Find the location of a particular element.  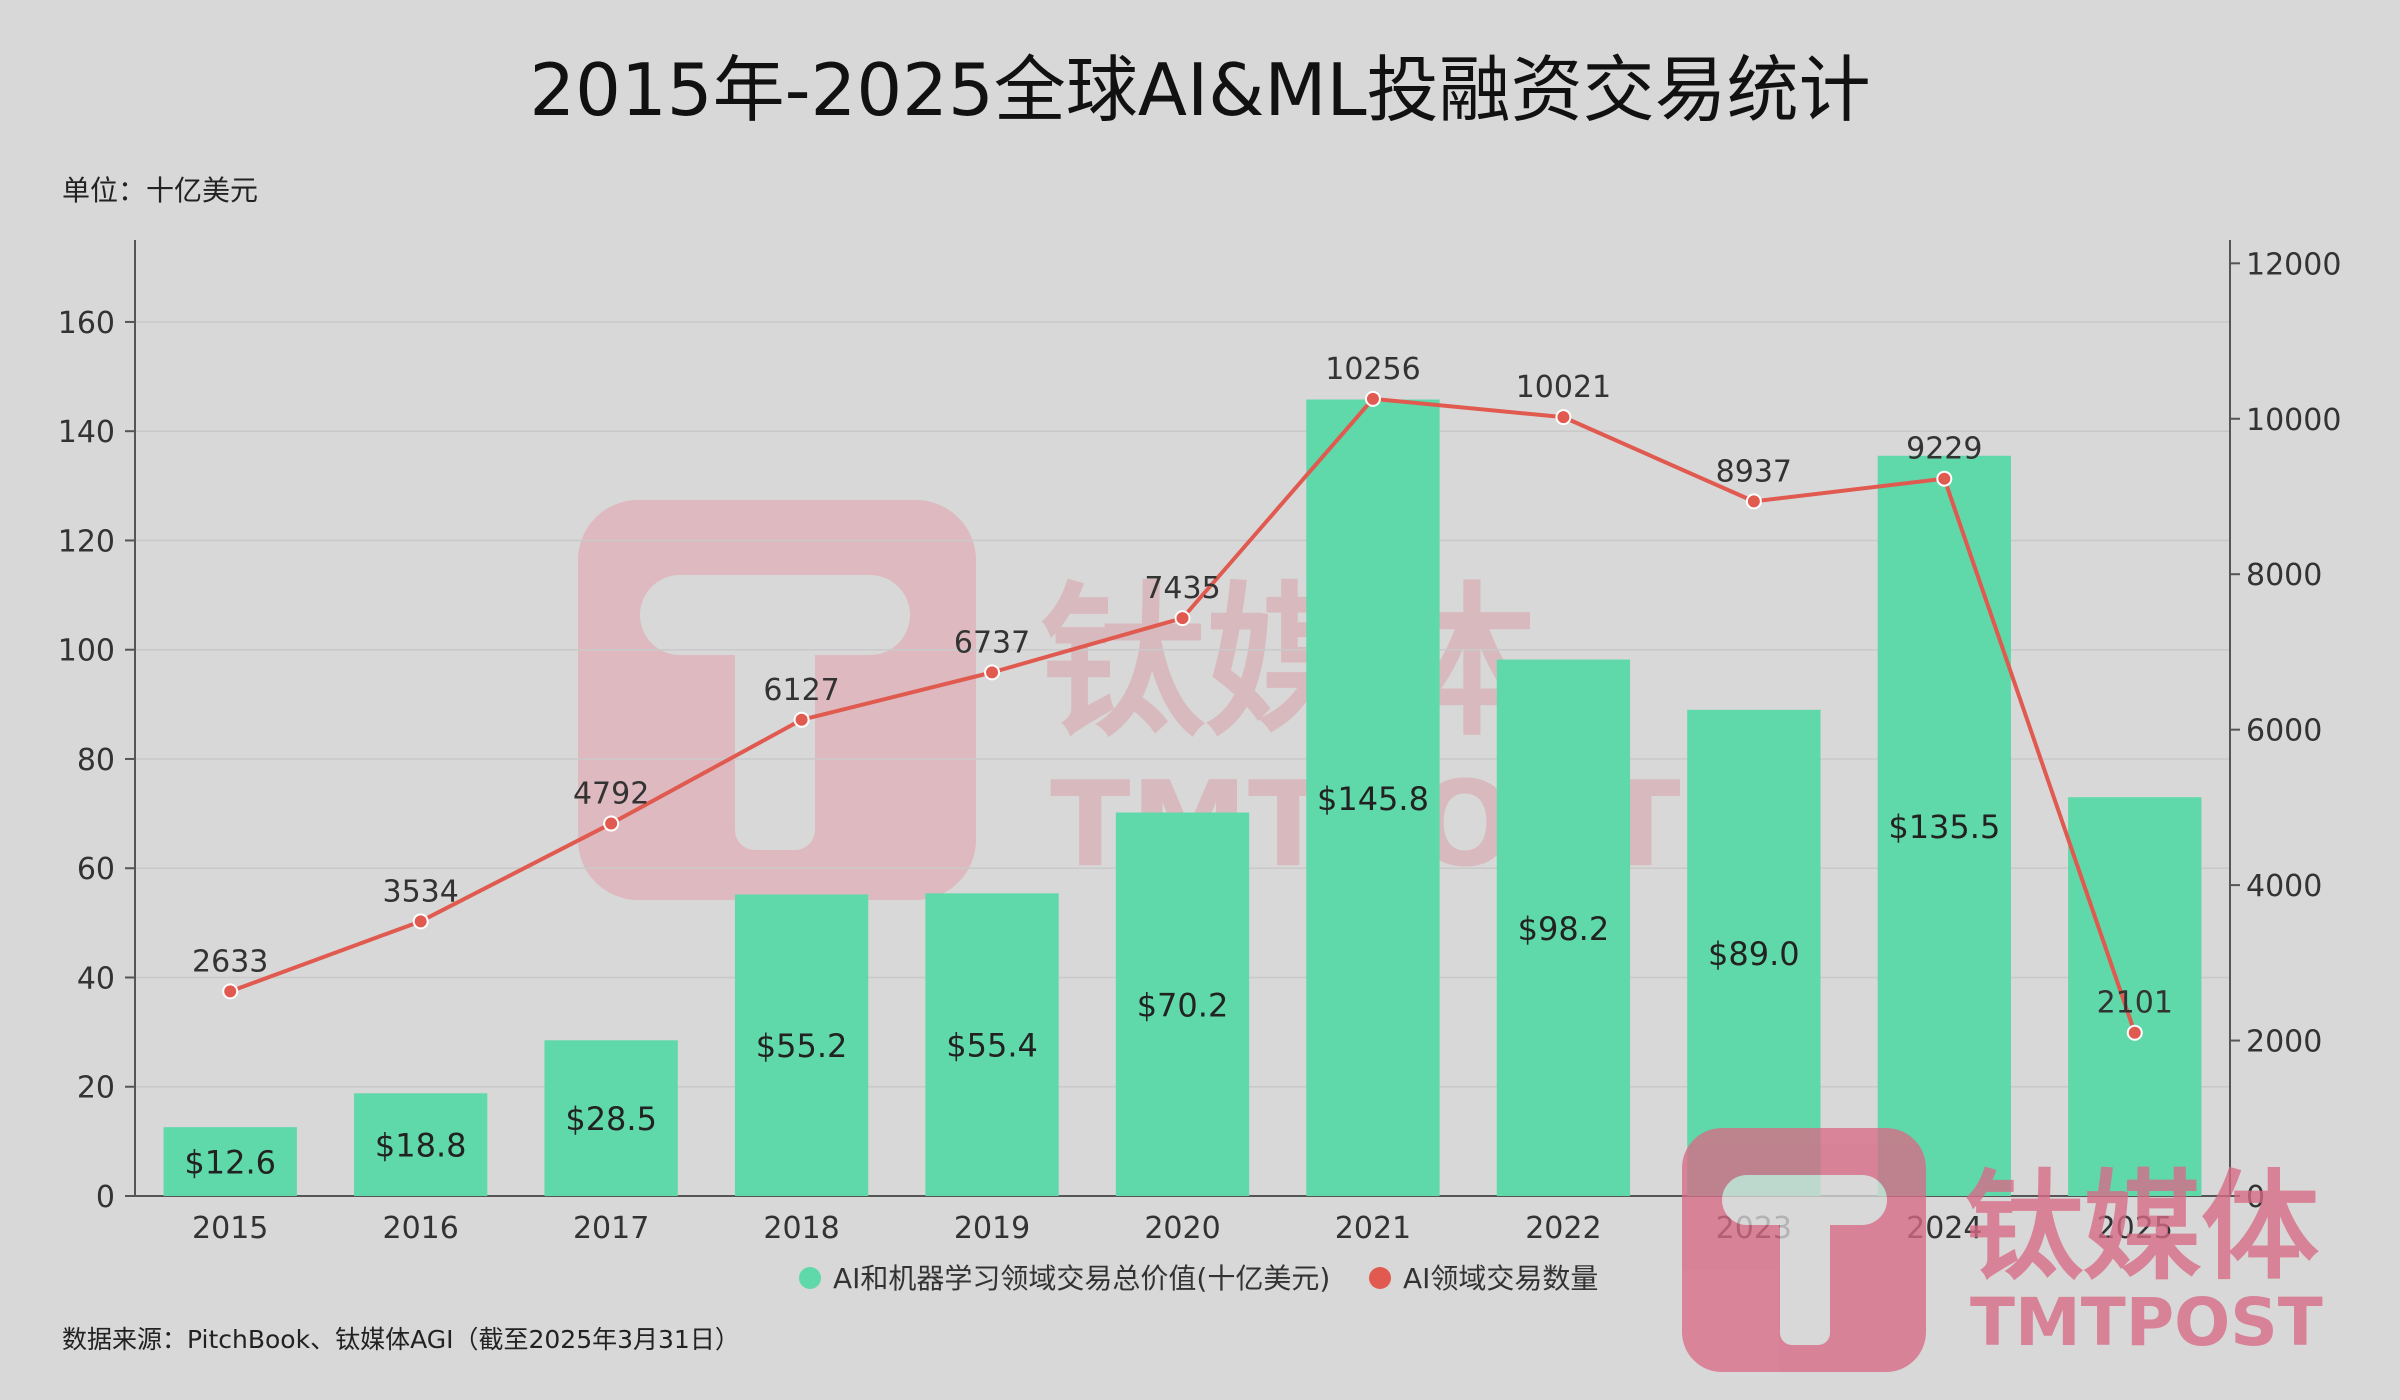

chart-title: 2015年-2025全球AI&ML投融资交易统计 is located at coordinates (1199, 90).